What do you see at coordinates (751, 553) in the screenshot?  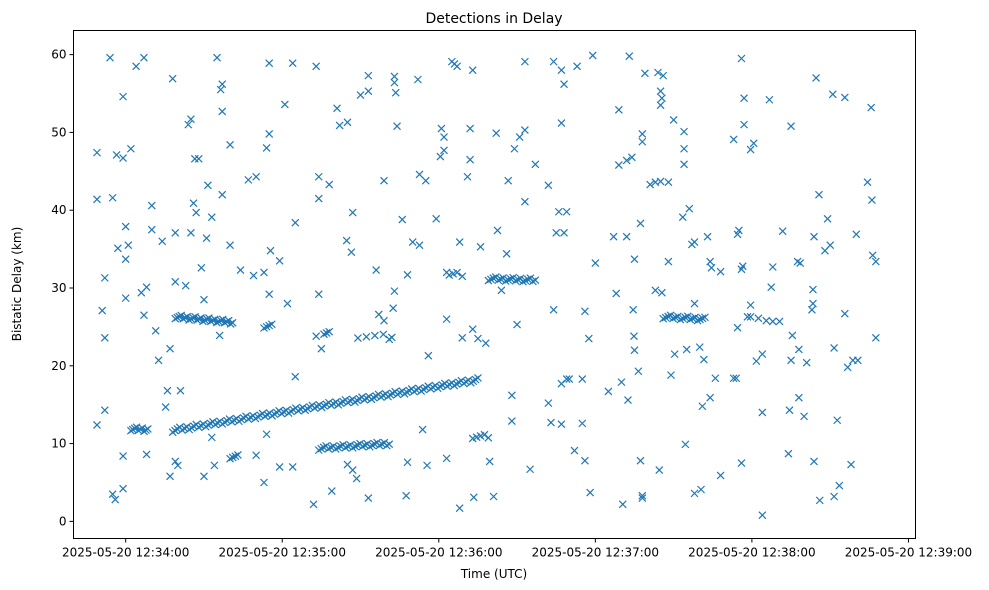 I see `x-tick-label: 2025-05-20 12:38:00` at bounding box center [751, 553].